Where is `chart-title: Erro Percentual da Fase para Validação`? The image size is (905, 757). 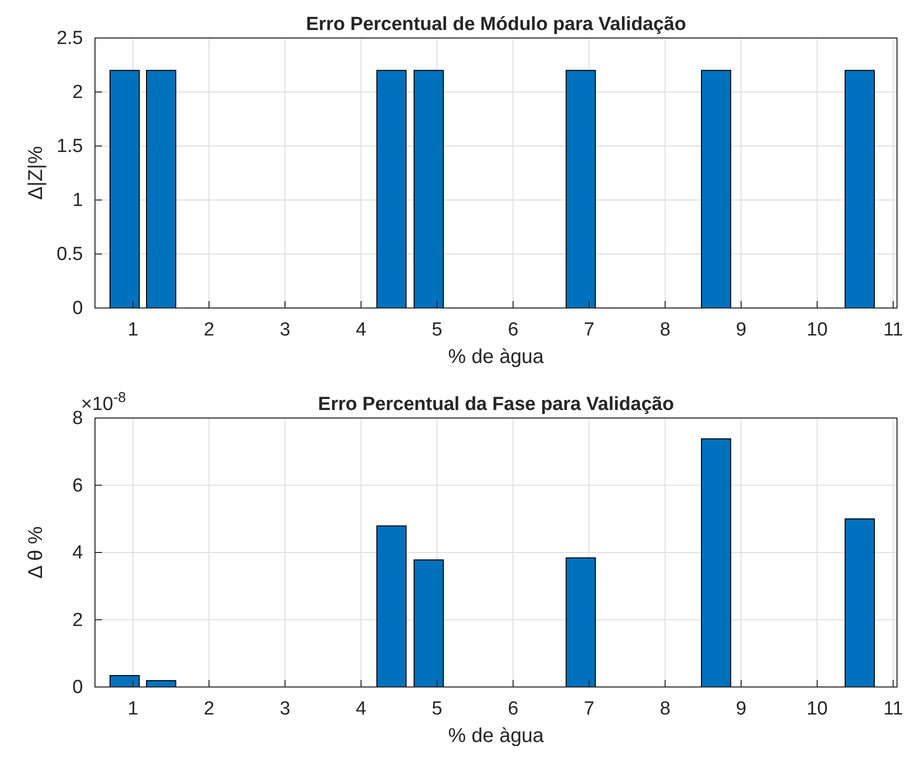 chart-title: Erro Percentual da Fase para Validação is located at coordinates (496, 404).